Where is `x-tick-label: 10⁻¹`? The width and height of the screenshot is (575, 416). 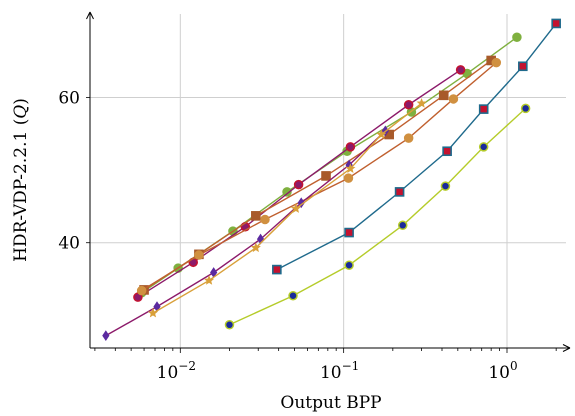
x-tick-label: 10⁻¹ is located at coordinates (339, 371).